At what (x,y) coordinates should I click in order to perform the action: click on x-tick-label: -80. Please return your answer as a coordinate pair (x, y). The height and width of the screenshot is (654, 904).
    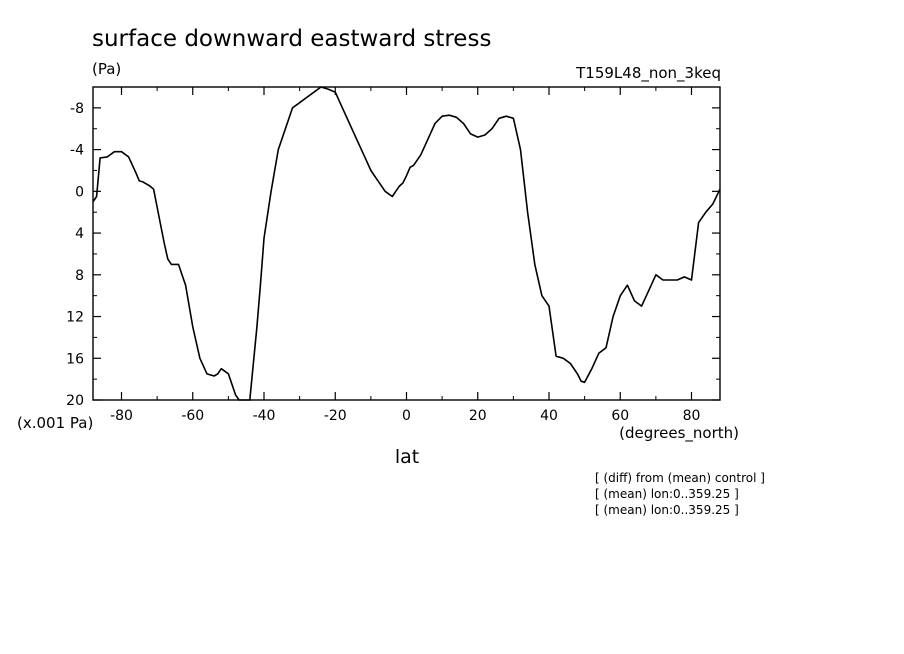
    Looking at the image, I should click on (121, 416).